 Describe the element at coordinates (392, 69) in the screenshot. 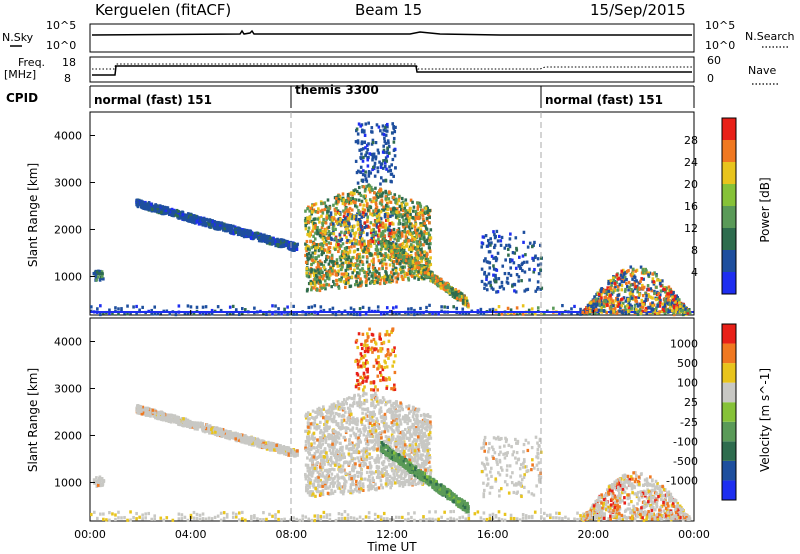

I see `freq-frame` at that location.